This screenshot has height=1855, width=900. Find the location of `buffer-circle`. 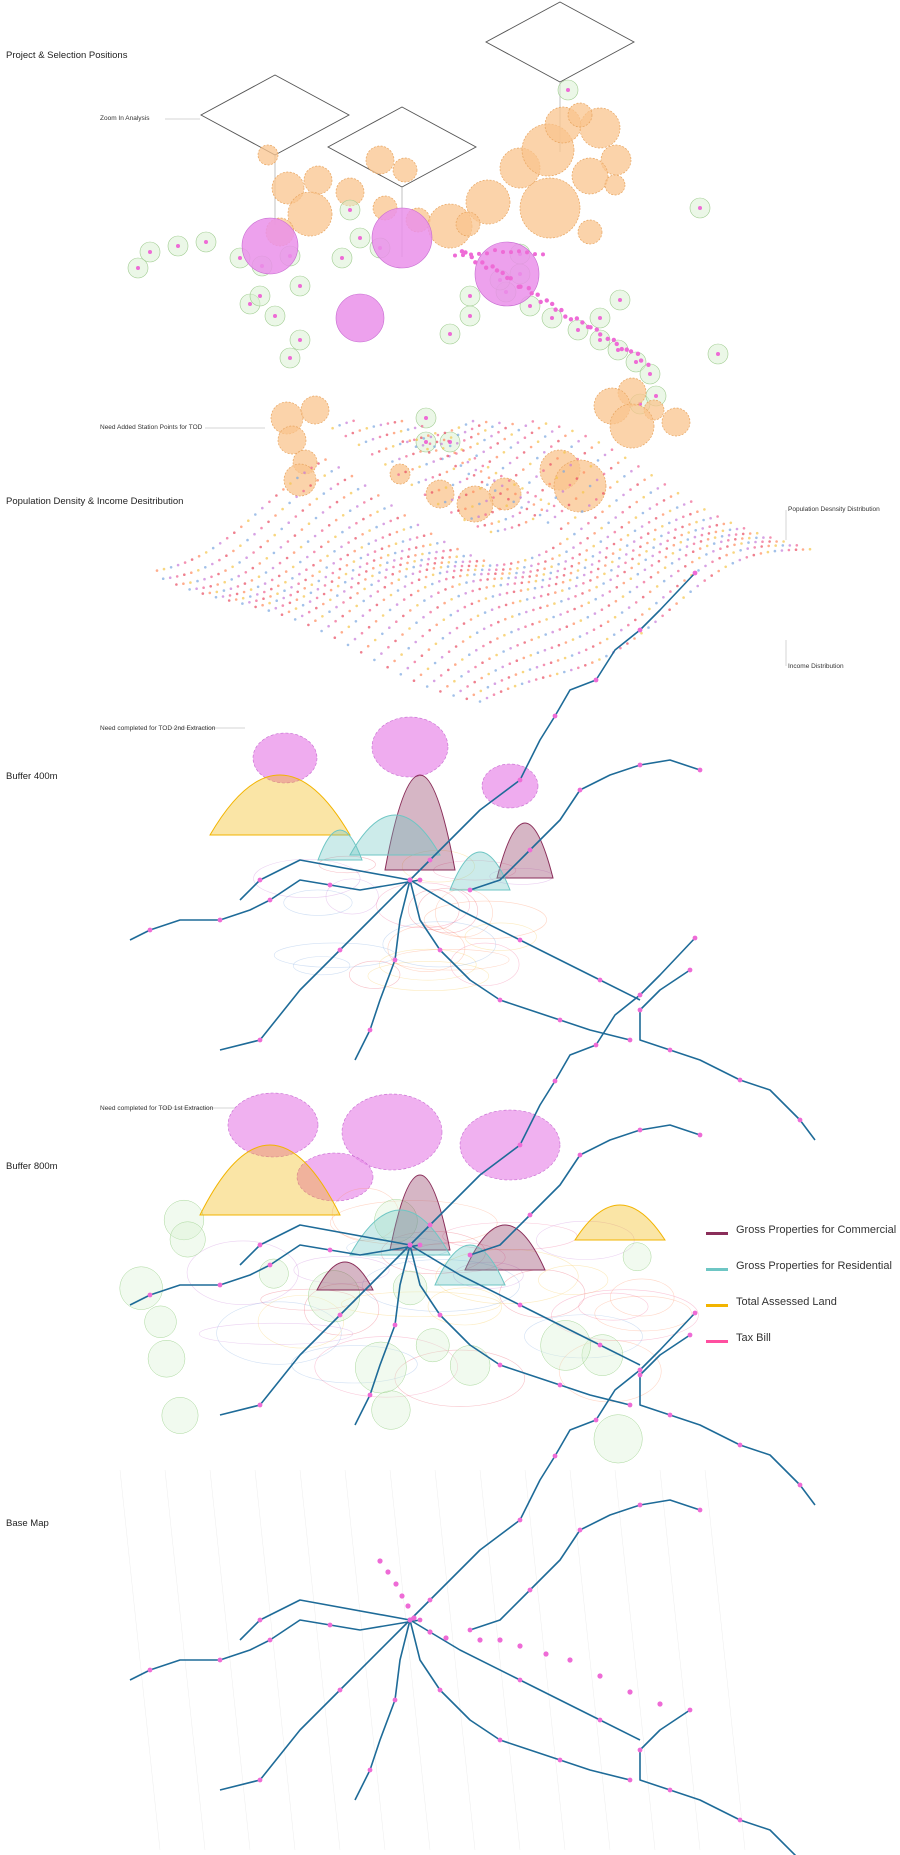

buffer-circle is located at coordinates (166, 1359).